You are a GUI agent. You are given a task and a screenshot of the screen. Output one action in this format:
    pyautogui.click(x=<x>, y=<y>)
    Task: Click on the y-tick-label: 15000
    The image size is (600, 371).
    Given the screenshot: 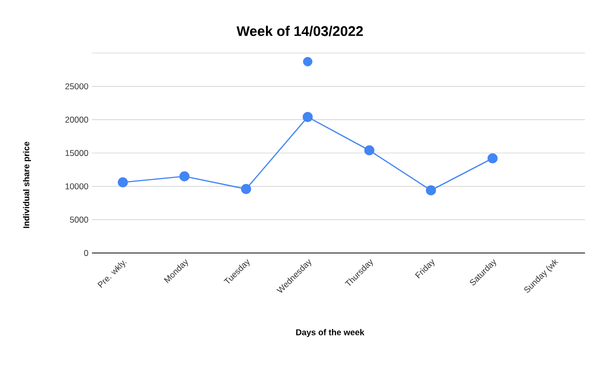 What is the action you would take?
    pyautogui.click(x=77, y=153)
    